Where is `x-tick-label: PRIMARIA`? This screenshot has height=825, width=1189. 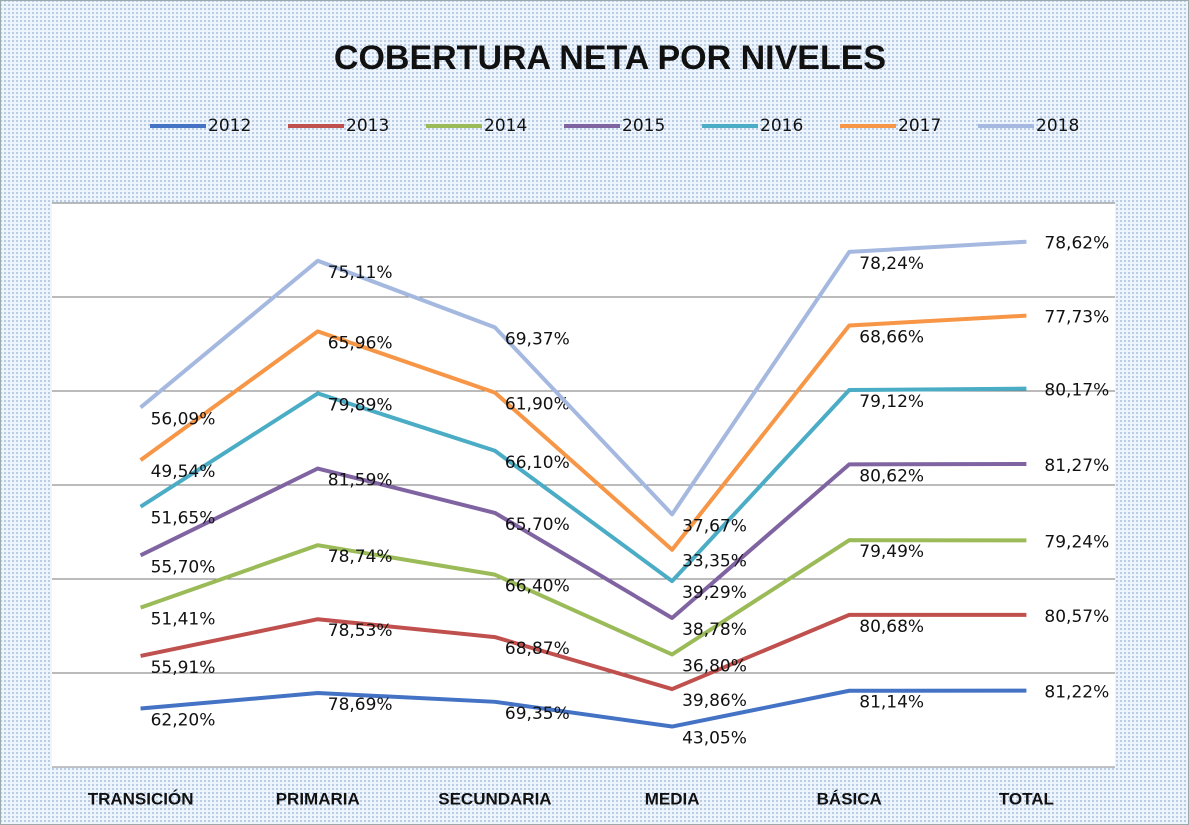 x-tick-label: PRIMARIA is located at coordinates (318, 798).